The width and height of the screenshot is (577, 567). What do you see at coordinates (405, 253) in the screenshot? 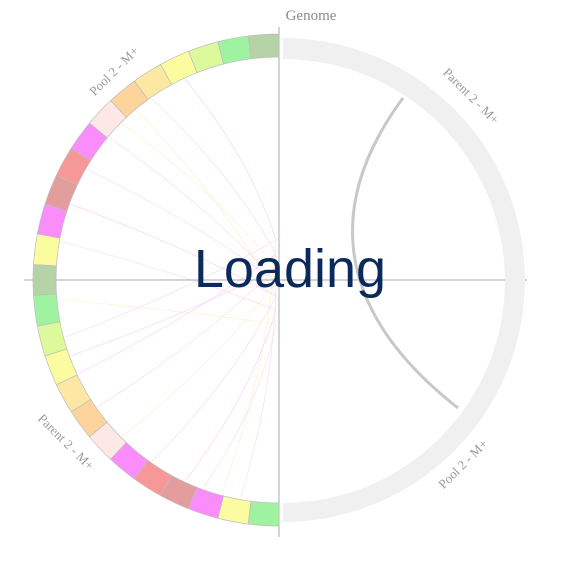
I see `right-inner-arc` at bounding box center [405, 253].